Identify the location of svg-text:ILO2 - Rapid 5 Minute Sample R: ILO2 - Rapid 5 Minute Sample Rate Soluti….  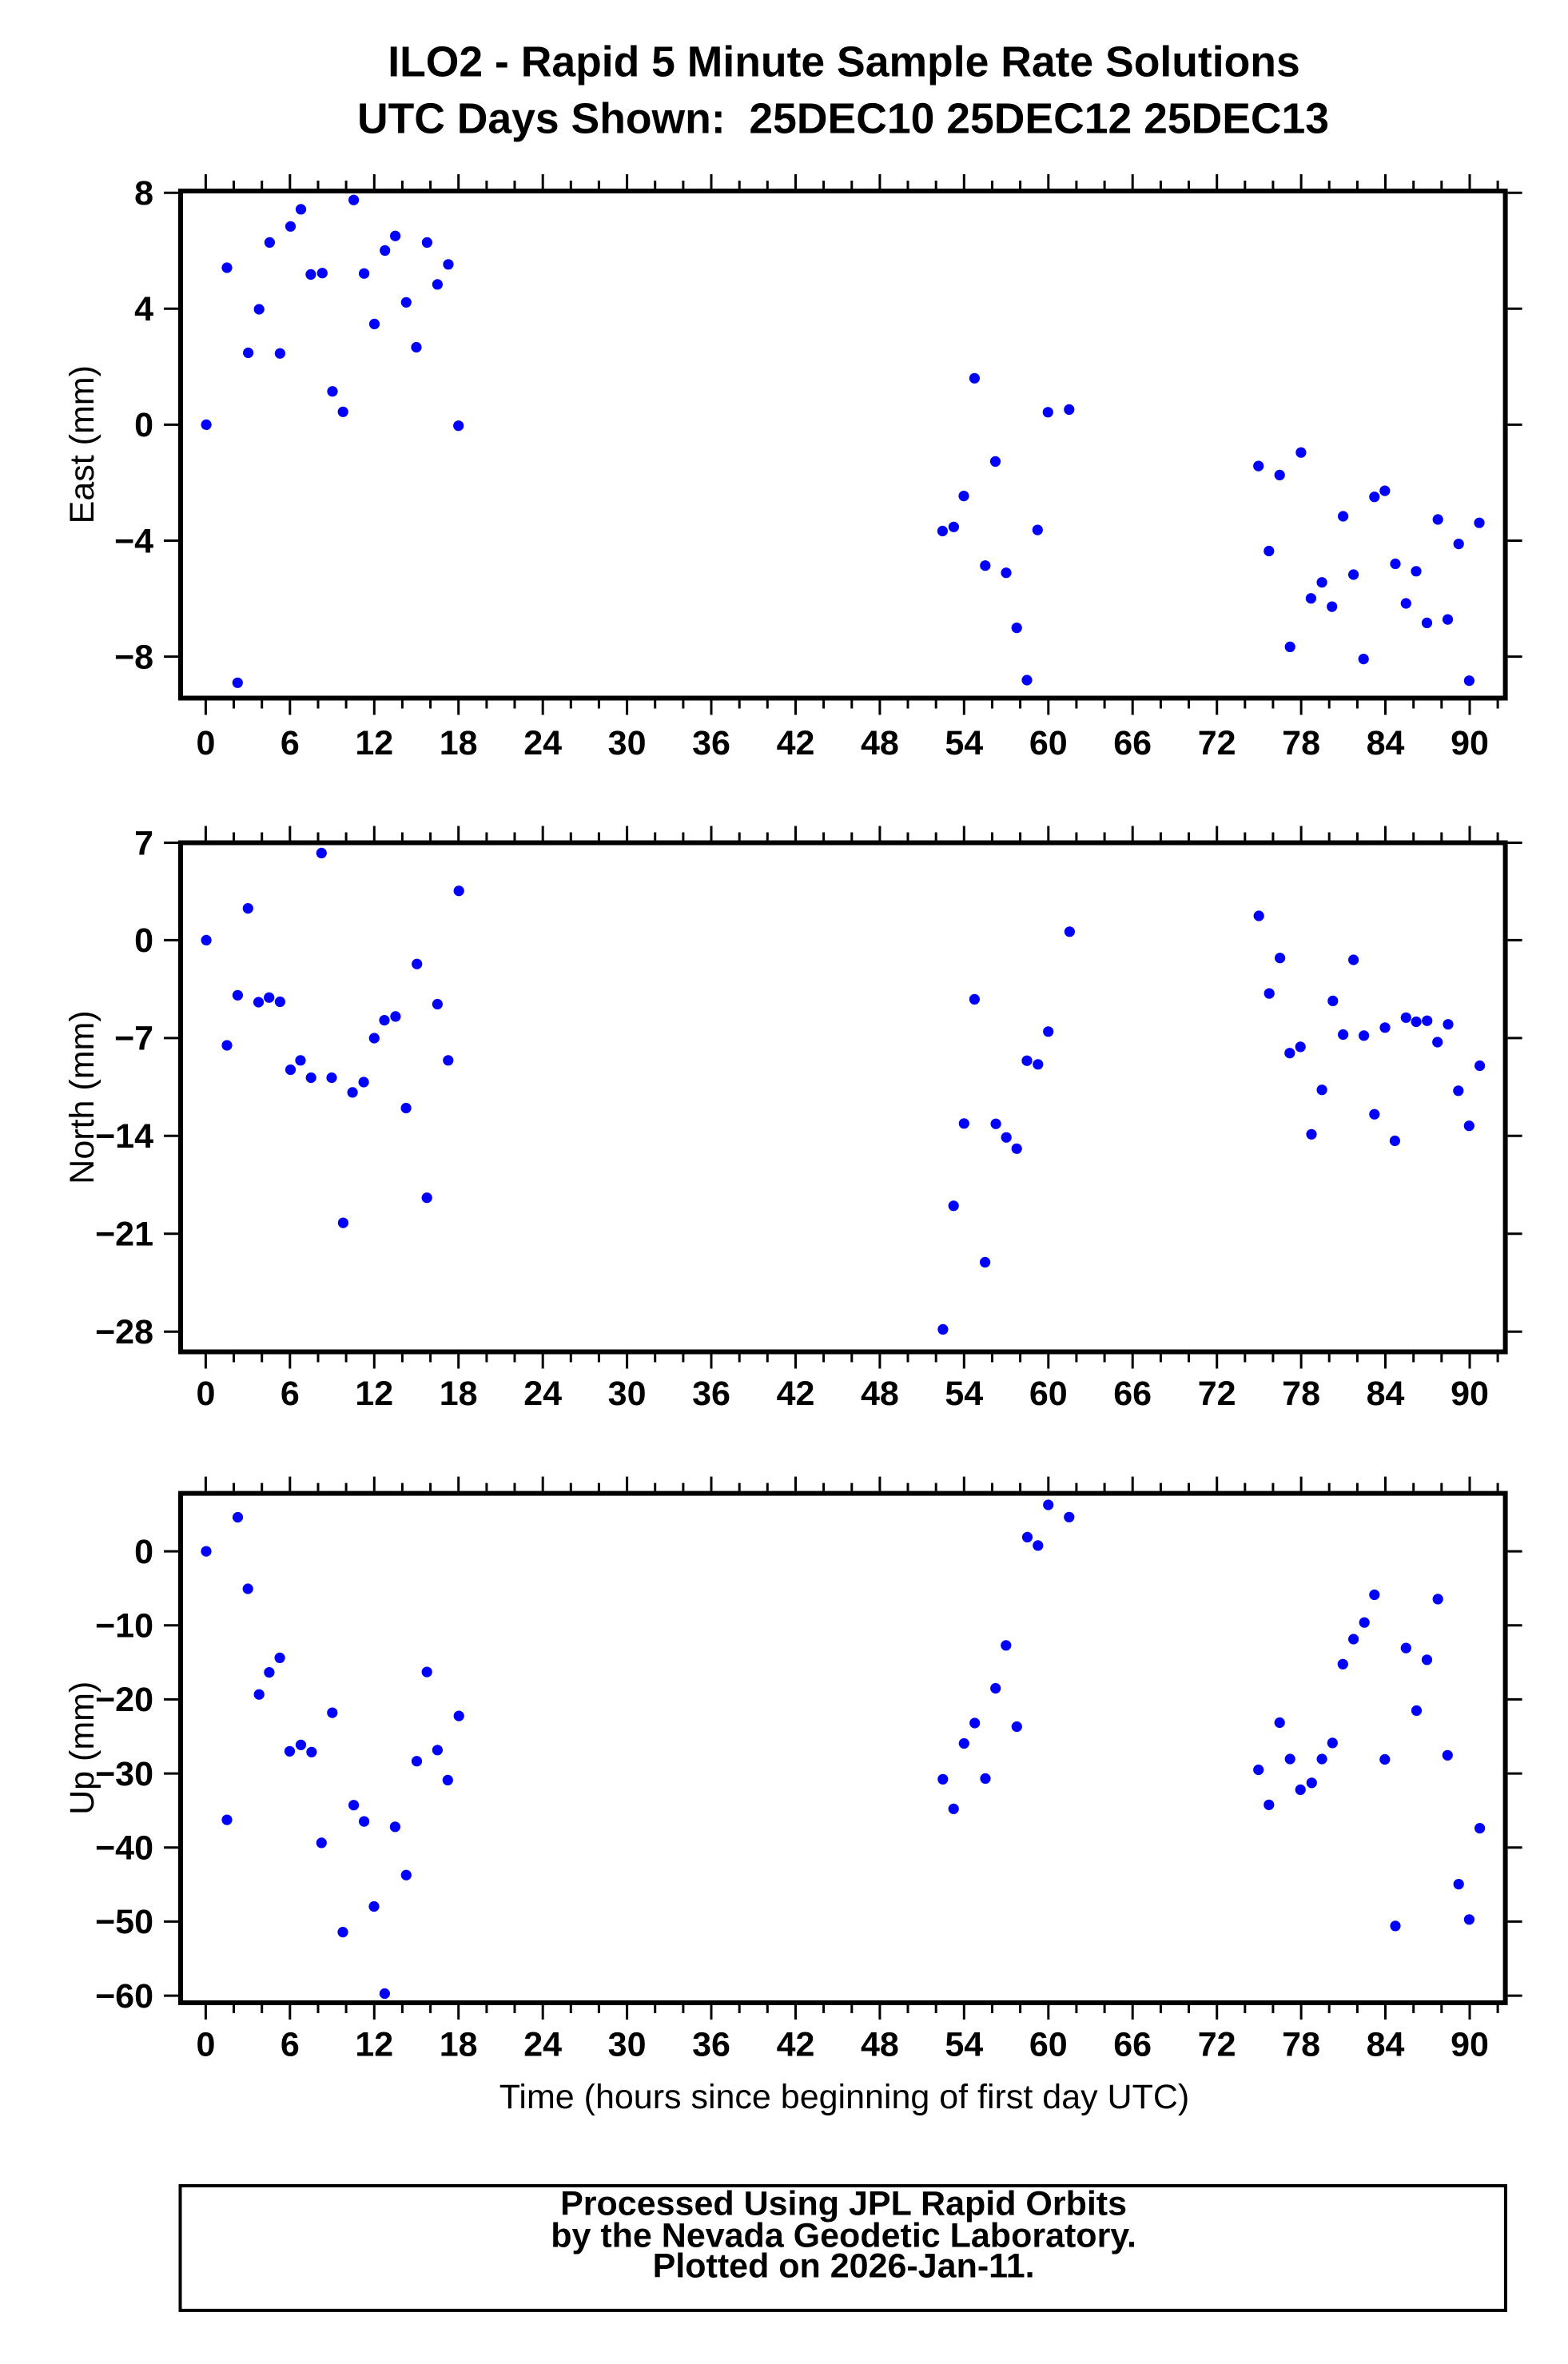
(844, 62).